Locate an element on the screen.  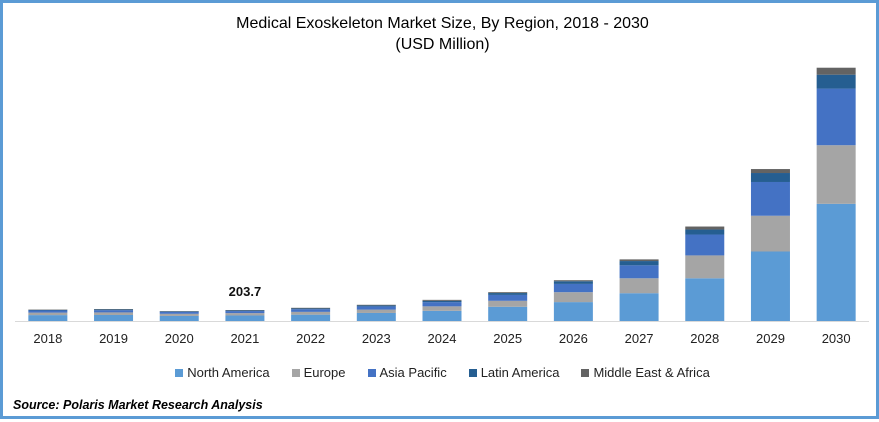
bar-north-america-2030 is located at coordinates (836, 262).